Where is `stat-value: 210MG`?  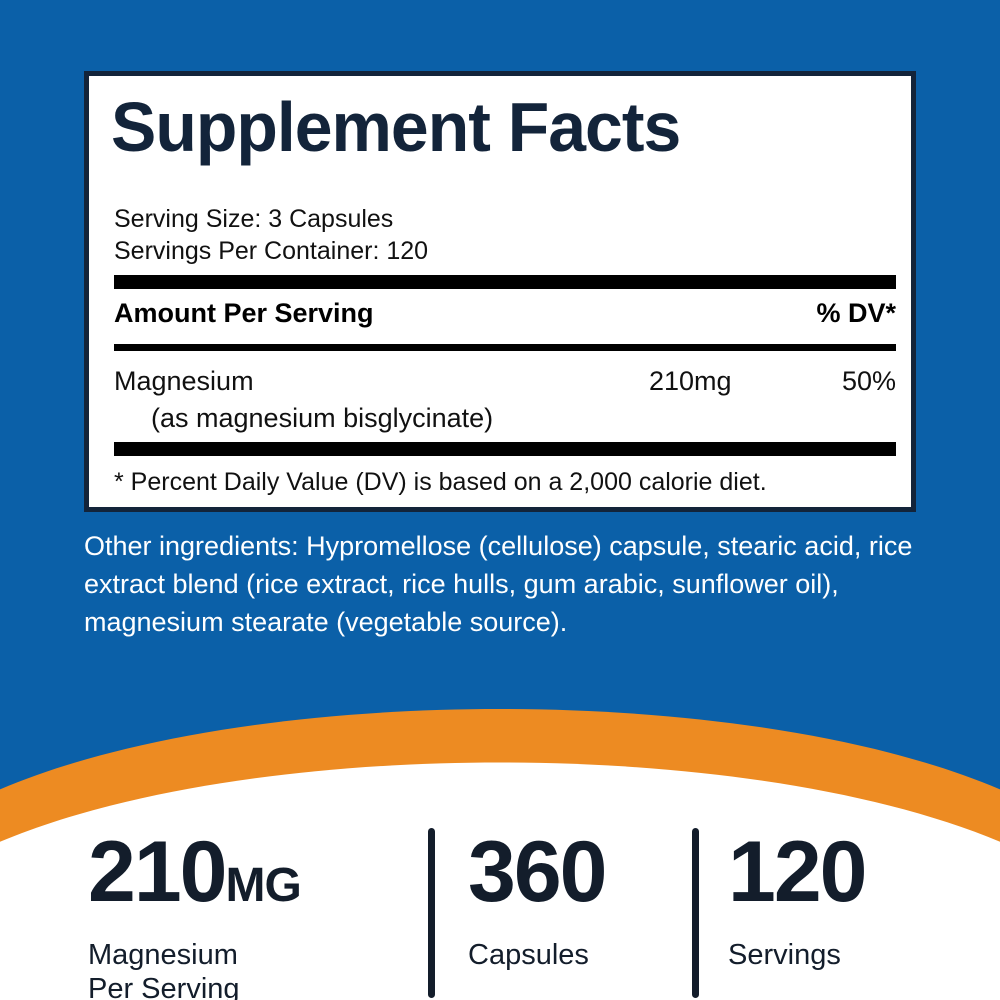 stat-value: 210MG is located at coordinates (195, 878).